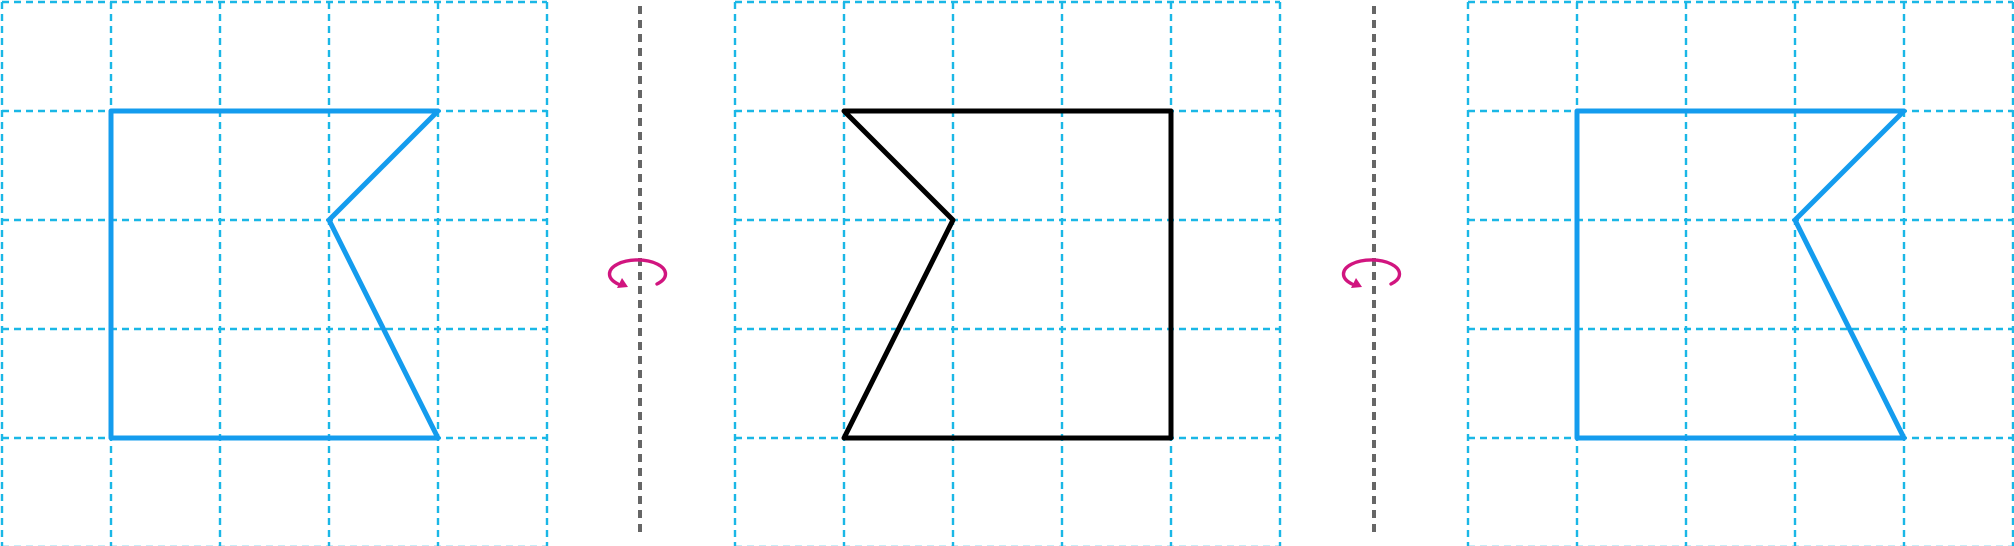  I want to click on flag-shape-original, so click(274, 274).